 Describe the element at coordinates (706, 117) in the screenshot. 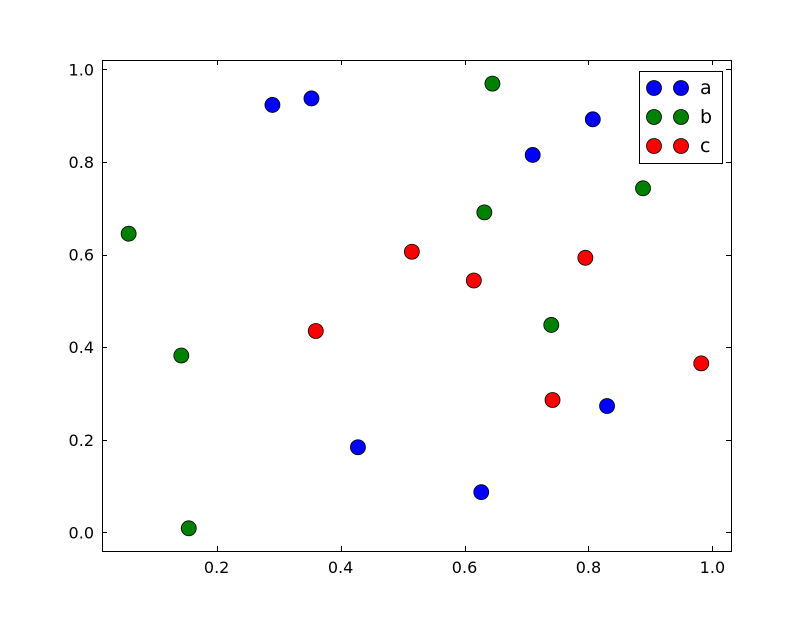

I see `legend-label-b: b` at that location.